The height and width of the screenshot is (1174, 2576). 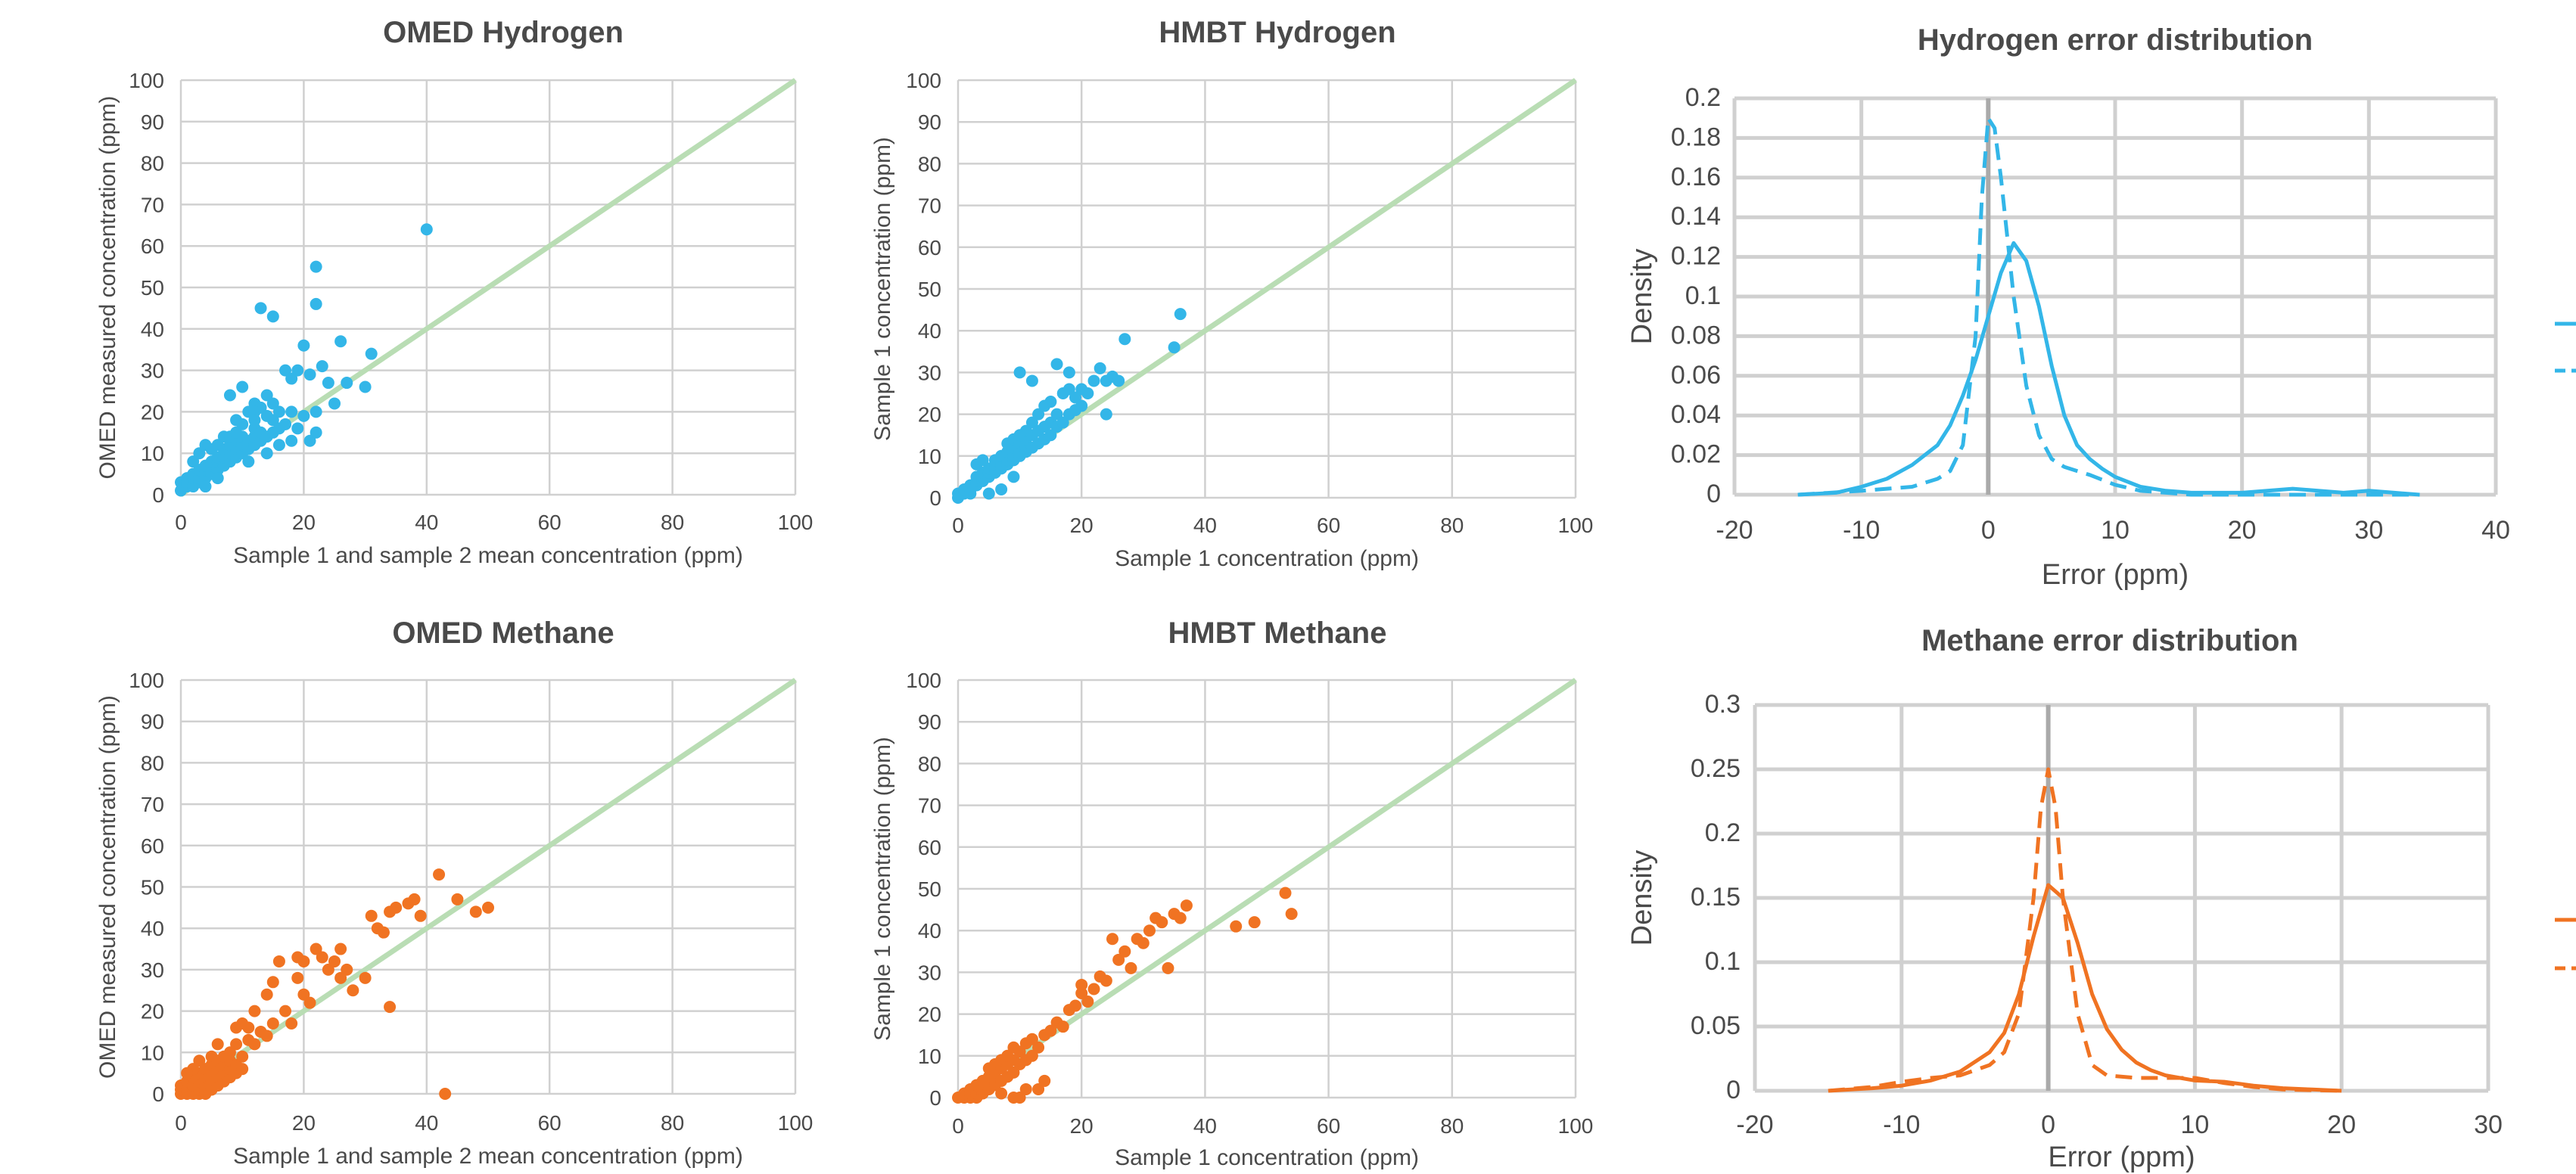 I want to click on y-tick-label: 0.2, so click(x=1703, y=97).